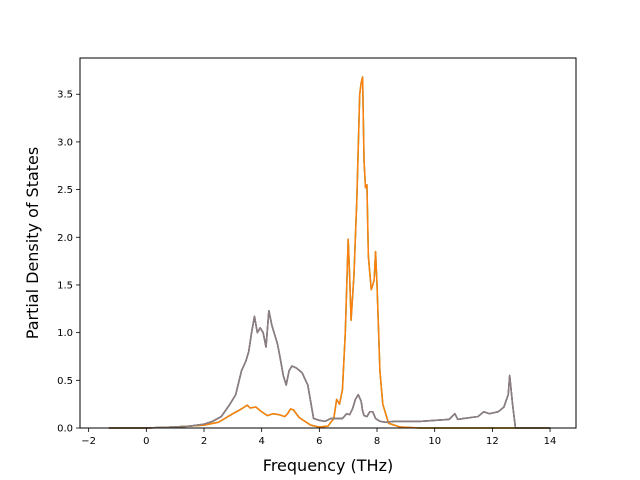 The image size is (640, 480). I want to click on x-tick-label: 4, so click(261, 441).